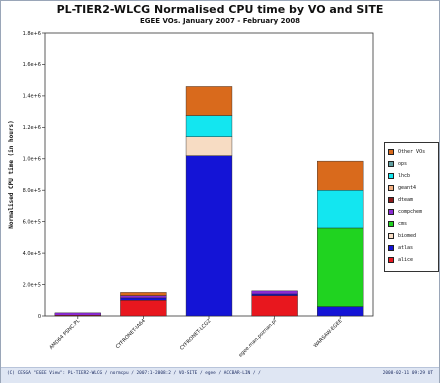 The width and height of the screenshot is (440, 383). I want to click on legend-label: biomed, so click(407, 236).